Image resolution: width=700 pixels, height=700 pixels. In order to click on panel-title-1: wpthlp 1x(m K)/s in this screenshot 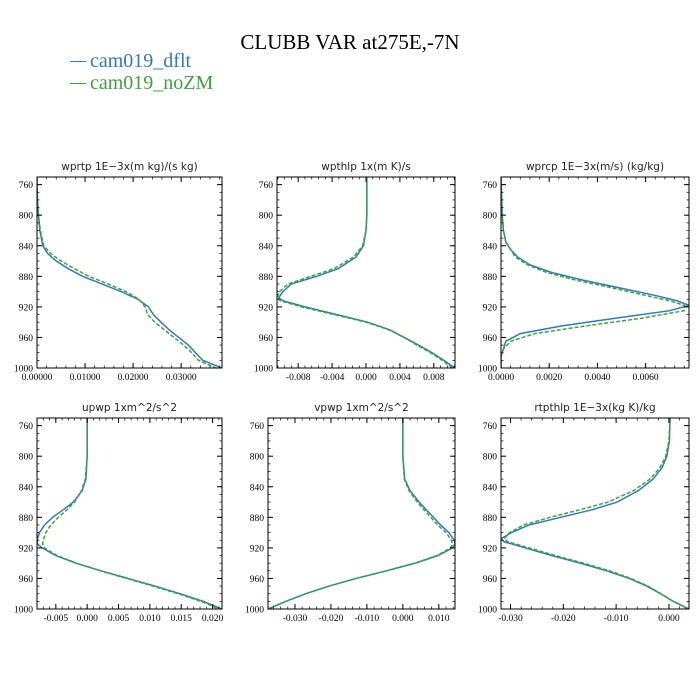, I will do `click(366, 167)`.